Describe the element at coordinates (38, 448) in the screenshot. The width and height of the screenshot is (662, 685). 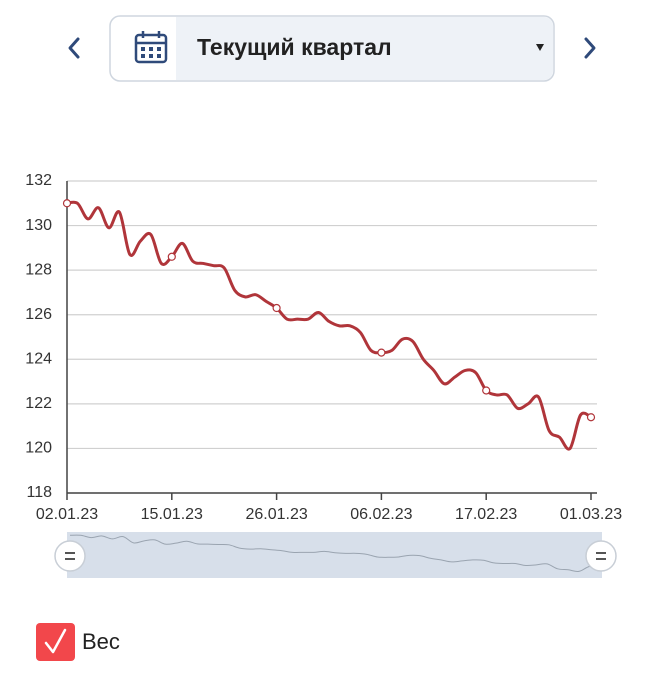
I see `y-tick-label: 120` at that location.